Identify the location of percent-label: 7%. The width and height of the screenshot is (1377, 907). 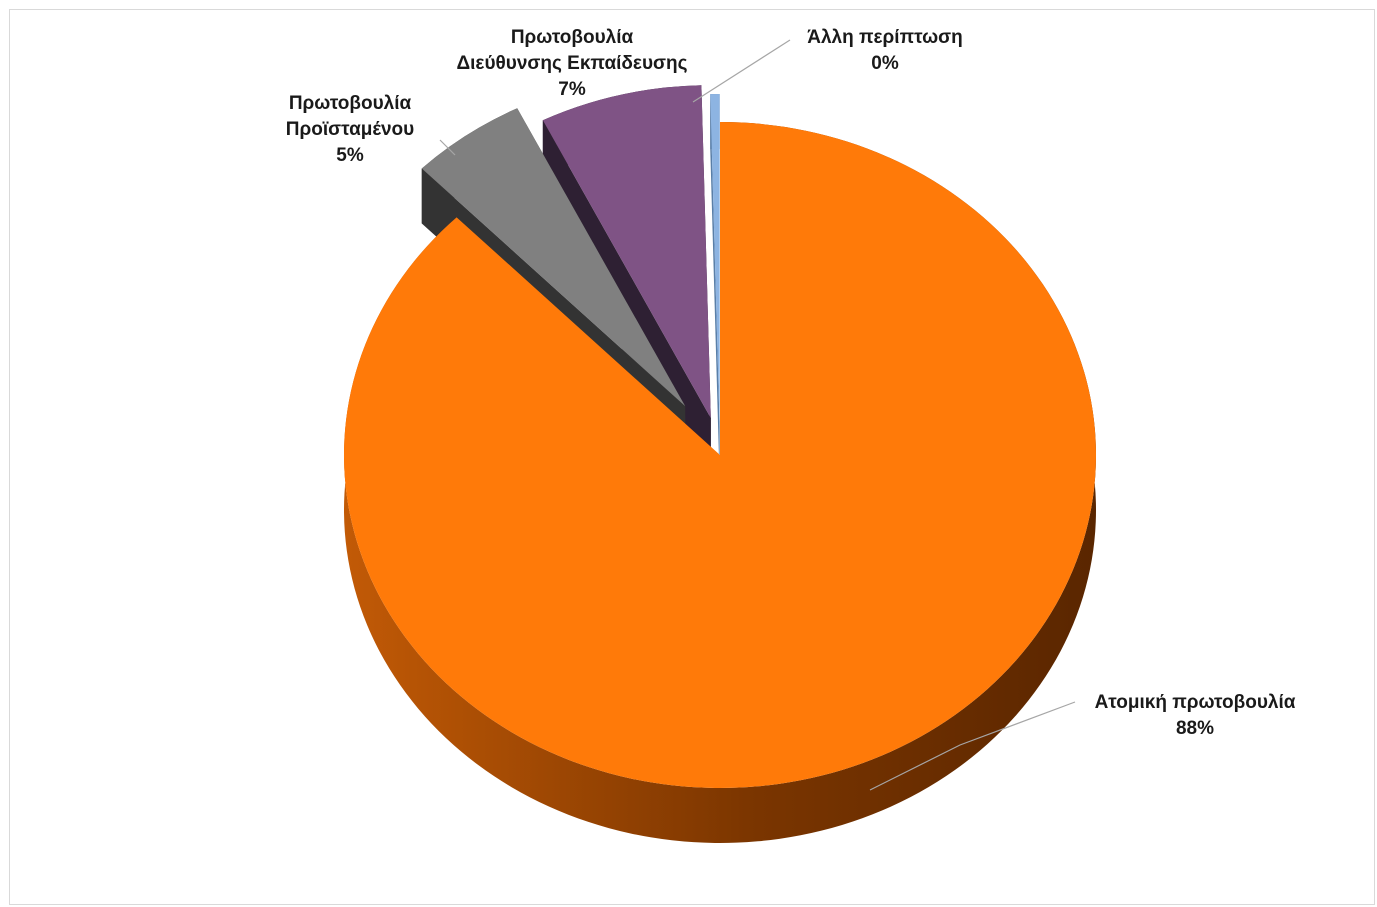
(572, 89).